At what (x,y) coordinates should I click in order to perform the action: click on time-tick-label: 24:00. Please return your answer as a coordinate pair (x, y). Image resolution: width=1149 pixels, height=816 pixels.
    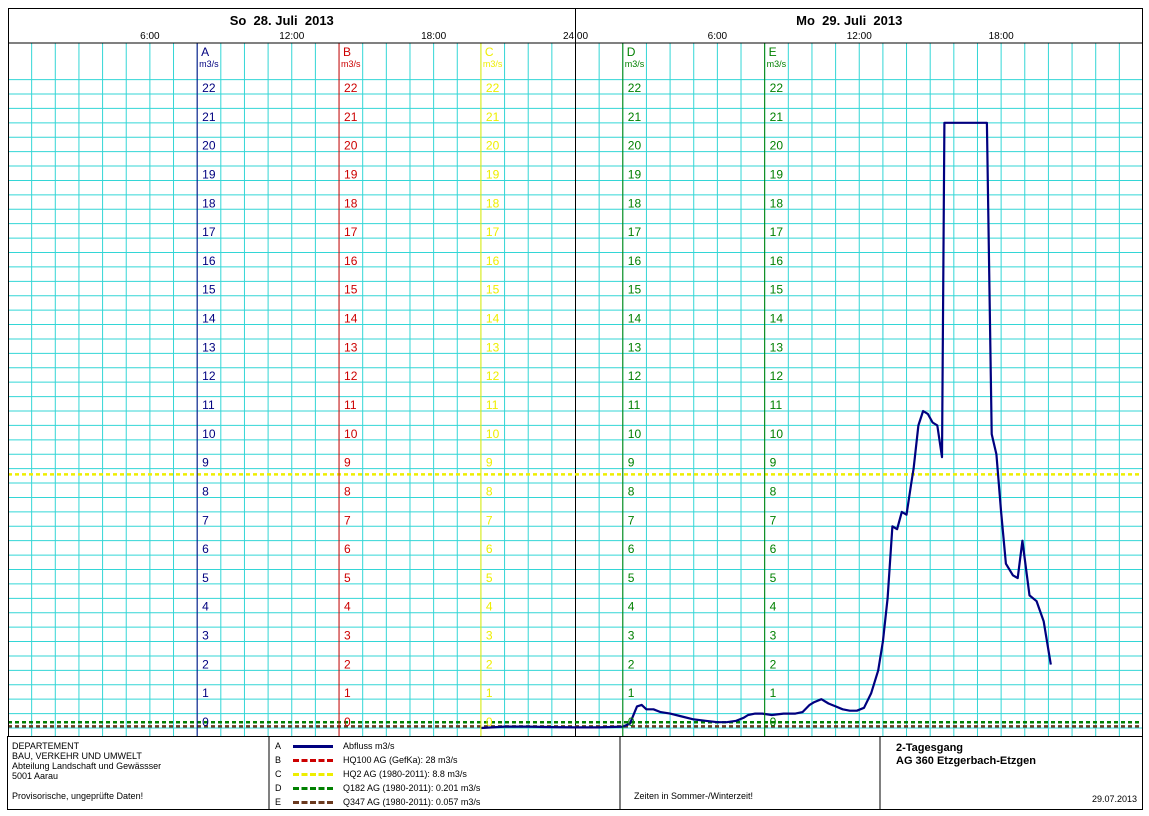
    Looking at the image, I should click on (575, 36).